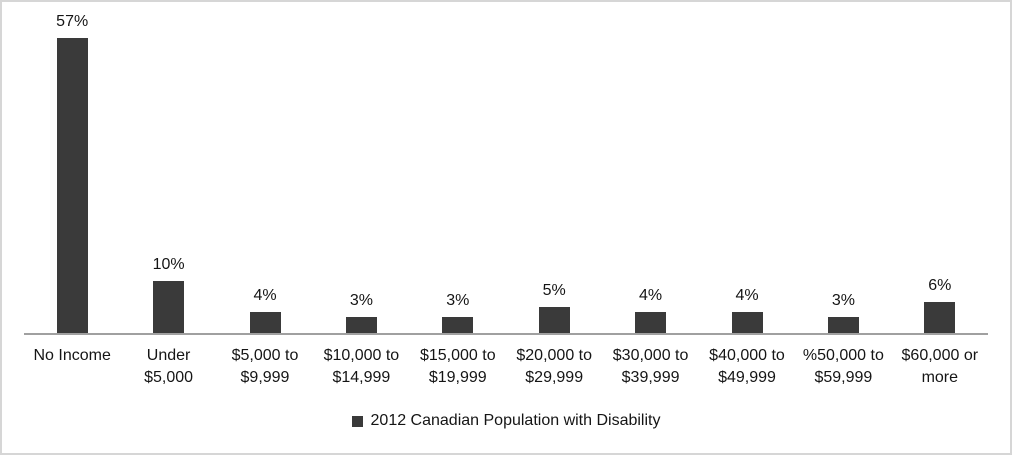 This screenshot has height=455, width=1012. I want to click on value-label-5-000-to-9-999: 4%, so click(265, 295).